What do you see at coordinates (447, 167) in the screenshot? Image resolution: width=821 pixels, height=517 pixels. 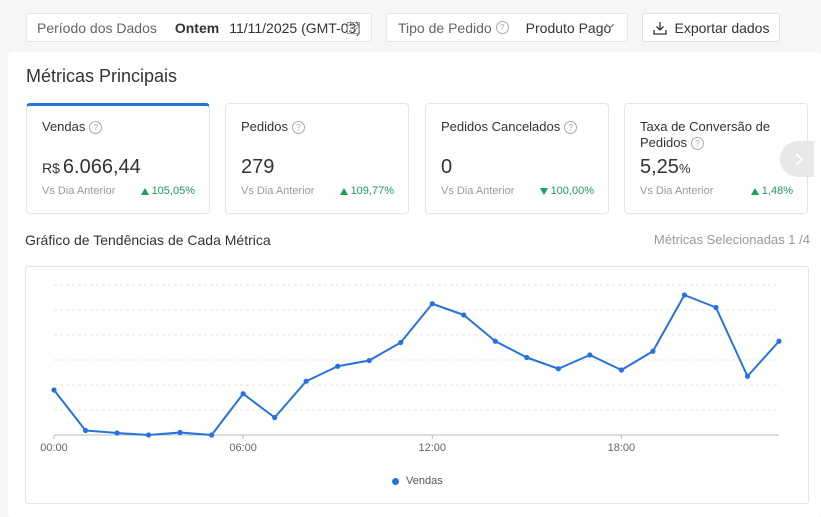 I see `card-value: 0` at bounding box center [447, 167].